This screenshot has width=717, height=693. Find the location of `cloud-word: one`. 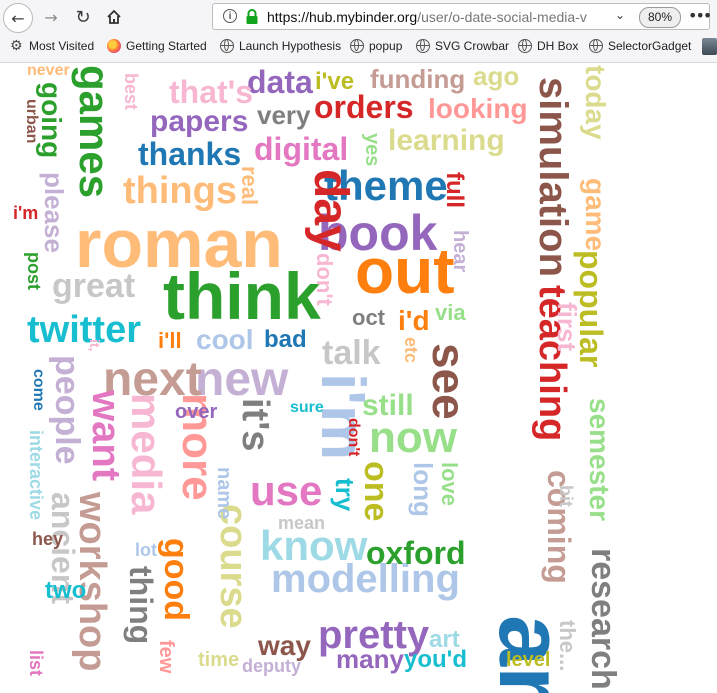

cloud-word: one is located at coordinates (376, 491).